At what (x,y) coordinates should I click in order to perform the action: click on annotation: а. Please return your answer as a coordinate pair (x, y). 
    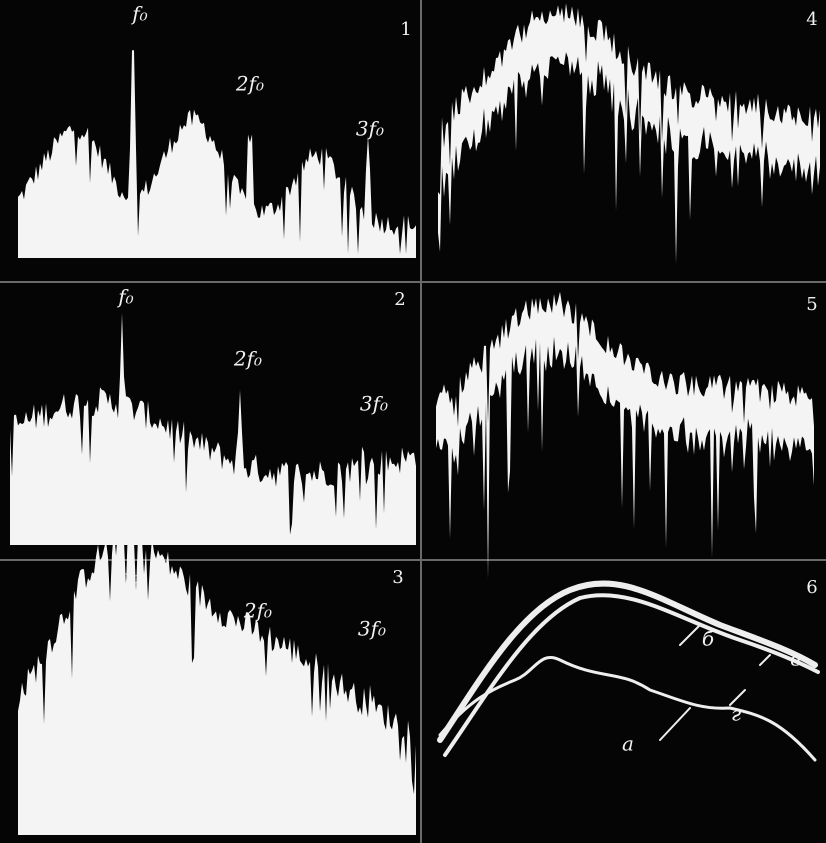
    Looking at the image, I should click on (628, 744).